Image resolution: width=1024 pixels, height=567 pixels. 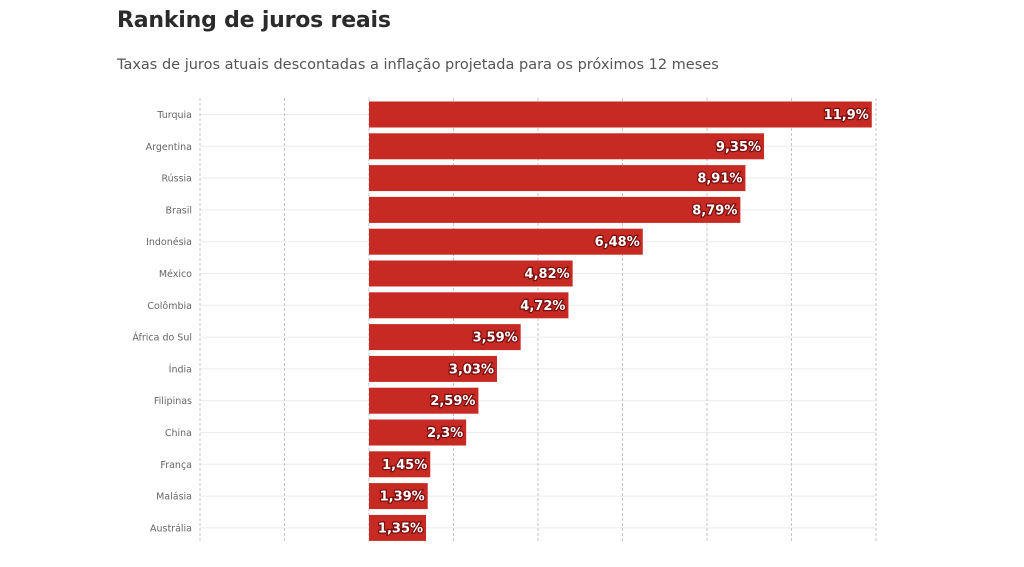 What do you see at coordinates (254, 20) in the screenshot?
I see `chart-title: Ranking de juros reais` at bounding box center [254, 20].